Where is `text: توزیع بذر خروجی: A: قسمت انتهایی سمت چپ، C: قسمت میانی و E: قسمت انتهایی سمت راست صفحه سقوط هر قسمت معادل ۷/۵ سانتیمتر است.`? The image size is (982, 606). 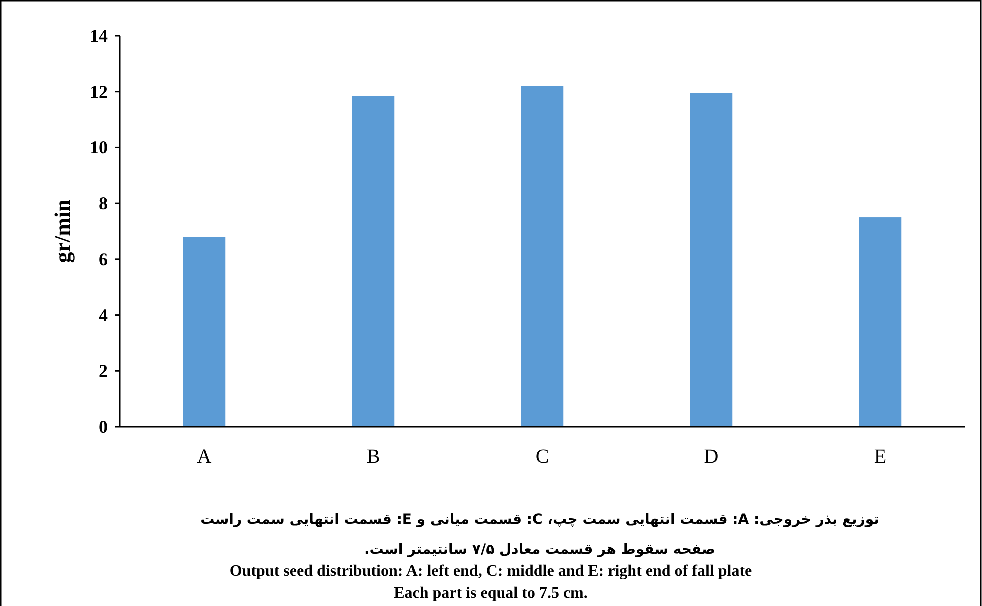
text: توزیع بذر خروجی: A: قسمت انتهایی سمت چپ، C: قسمت میانی و E: قسمت انتهایی سمت راست صفحه سقوط هر قسمت معادل ۷/۵ سانتیمتر است. is located at coordinates (540, 535).